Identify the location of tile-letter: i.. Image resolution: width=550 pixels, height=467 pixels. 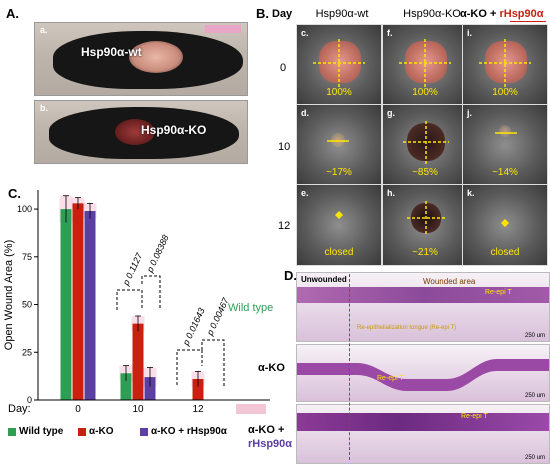
(470, 33).